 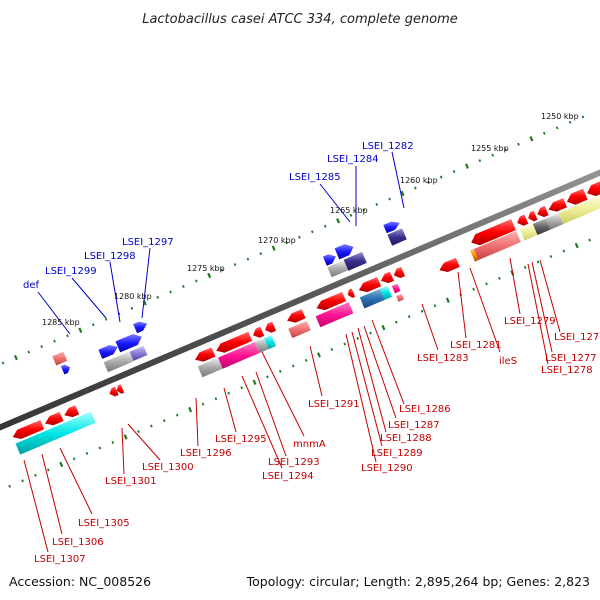 What do you see at coordinates (414, 425) in the screenshot?
I see `gene-label: LSEI_1287` at bounding box center [414, 425].